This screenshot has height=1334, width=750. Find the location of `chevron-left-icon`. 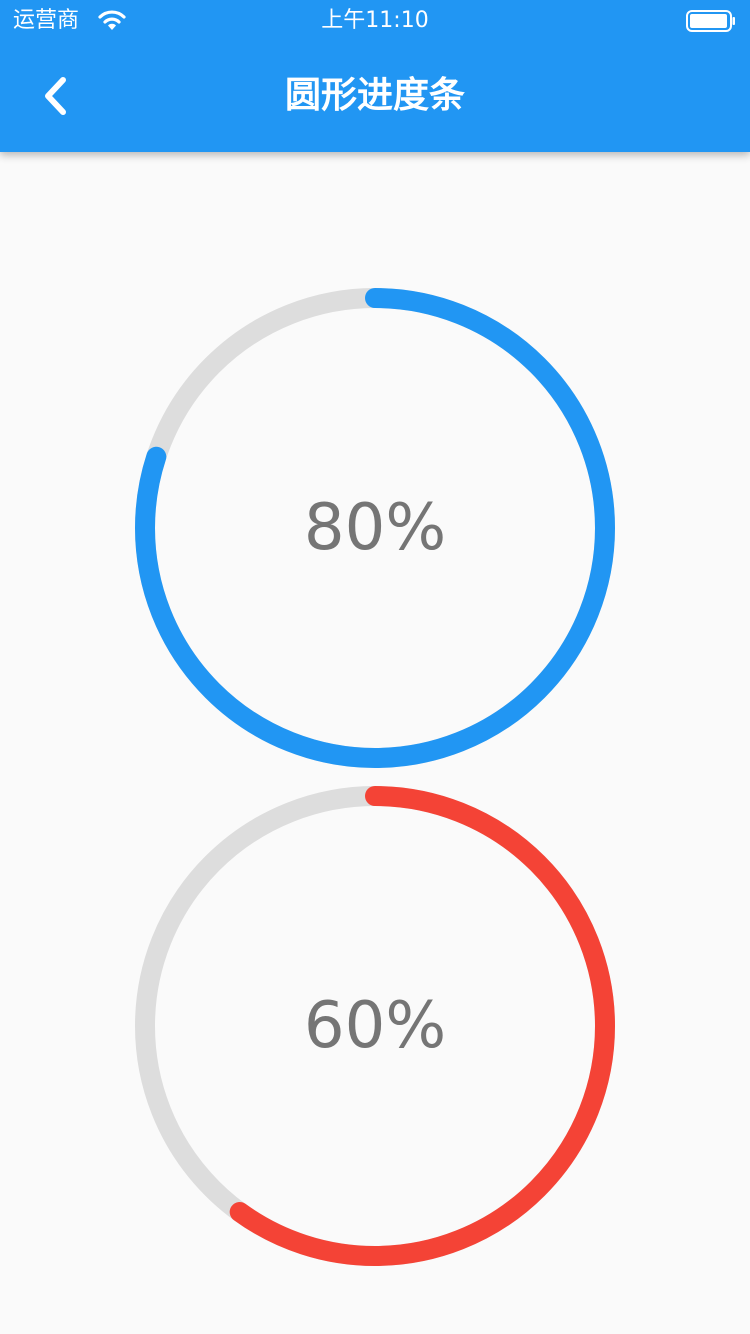

chevron-left-icon is located at coordinates (55, 96).